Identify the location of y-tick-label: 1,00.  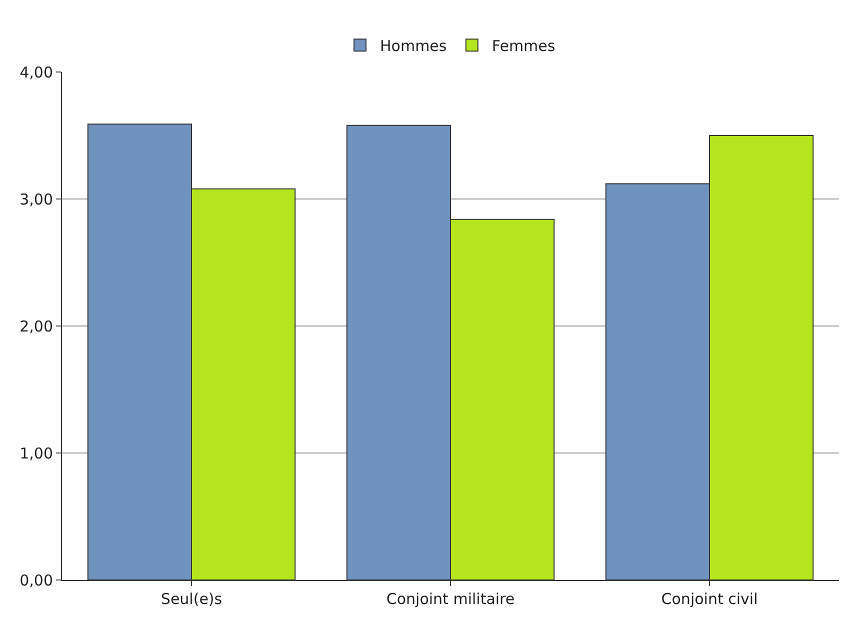
(36, 453).